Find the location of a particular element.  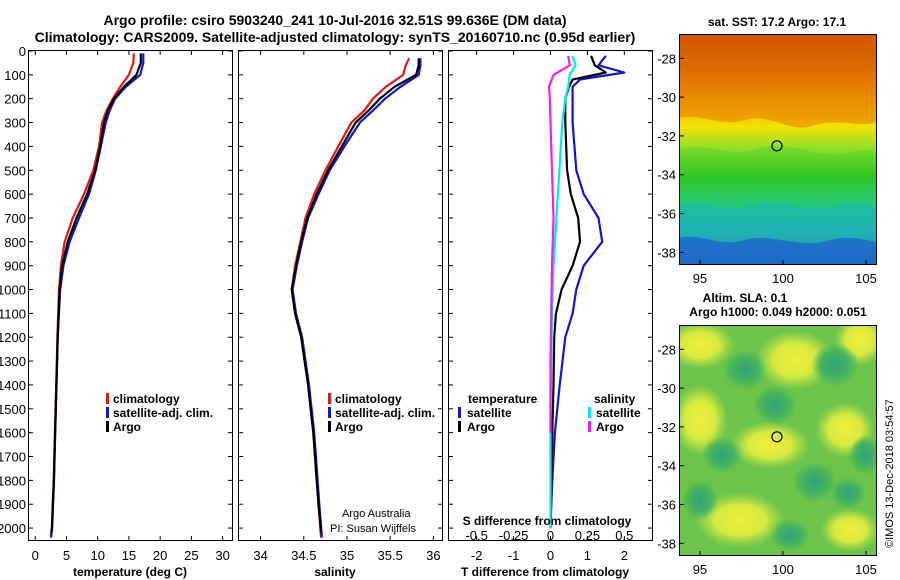

depth-tick-label: 1900 is located at coordinates (13, 504).